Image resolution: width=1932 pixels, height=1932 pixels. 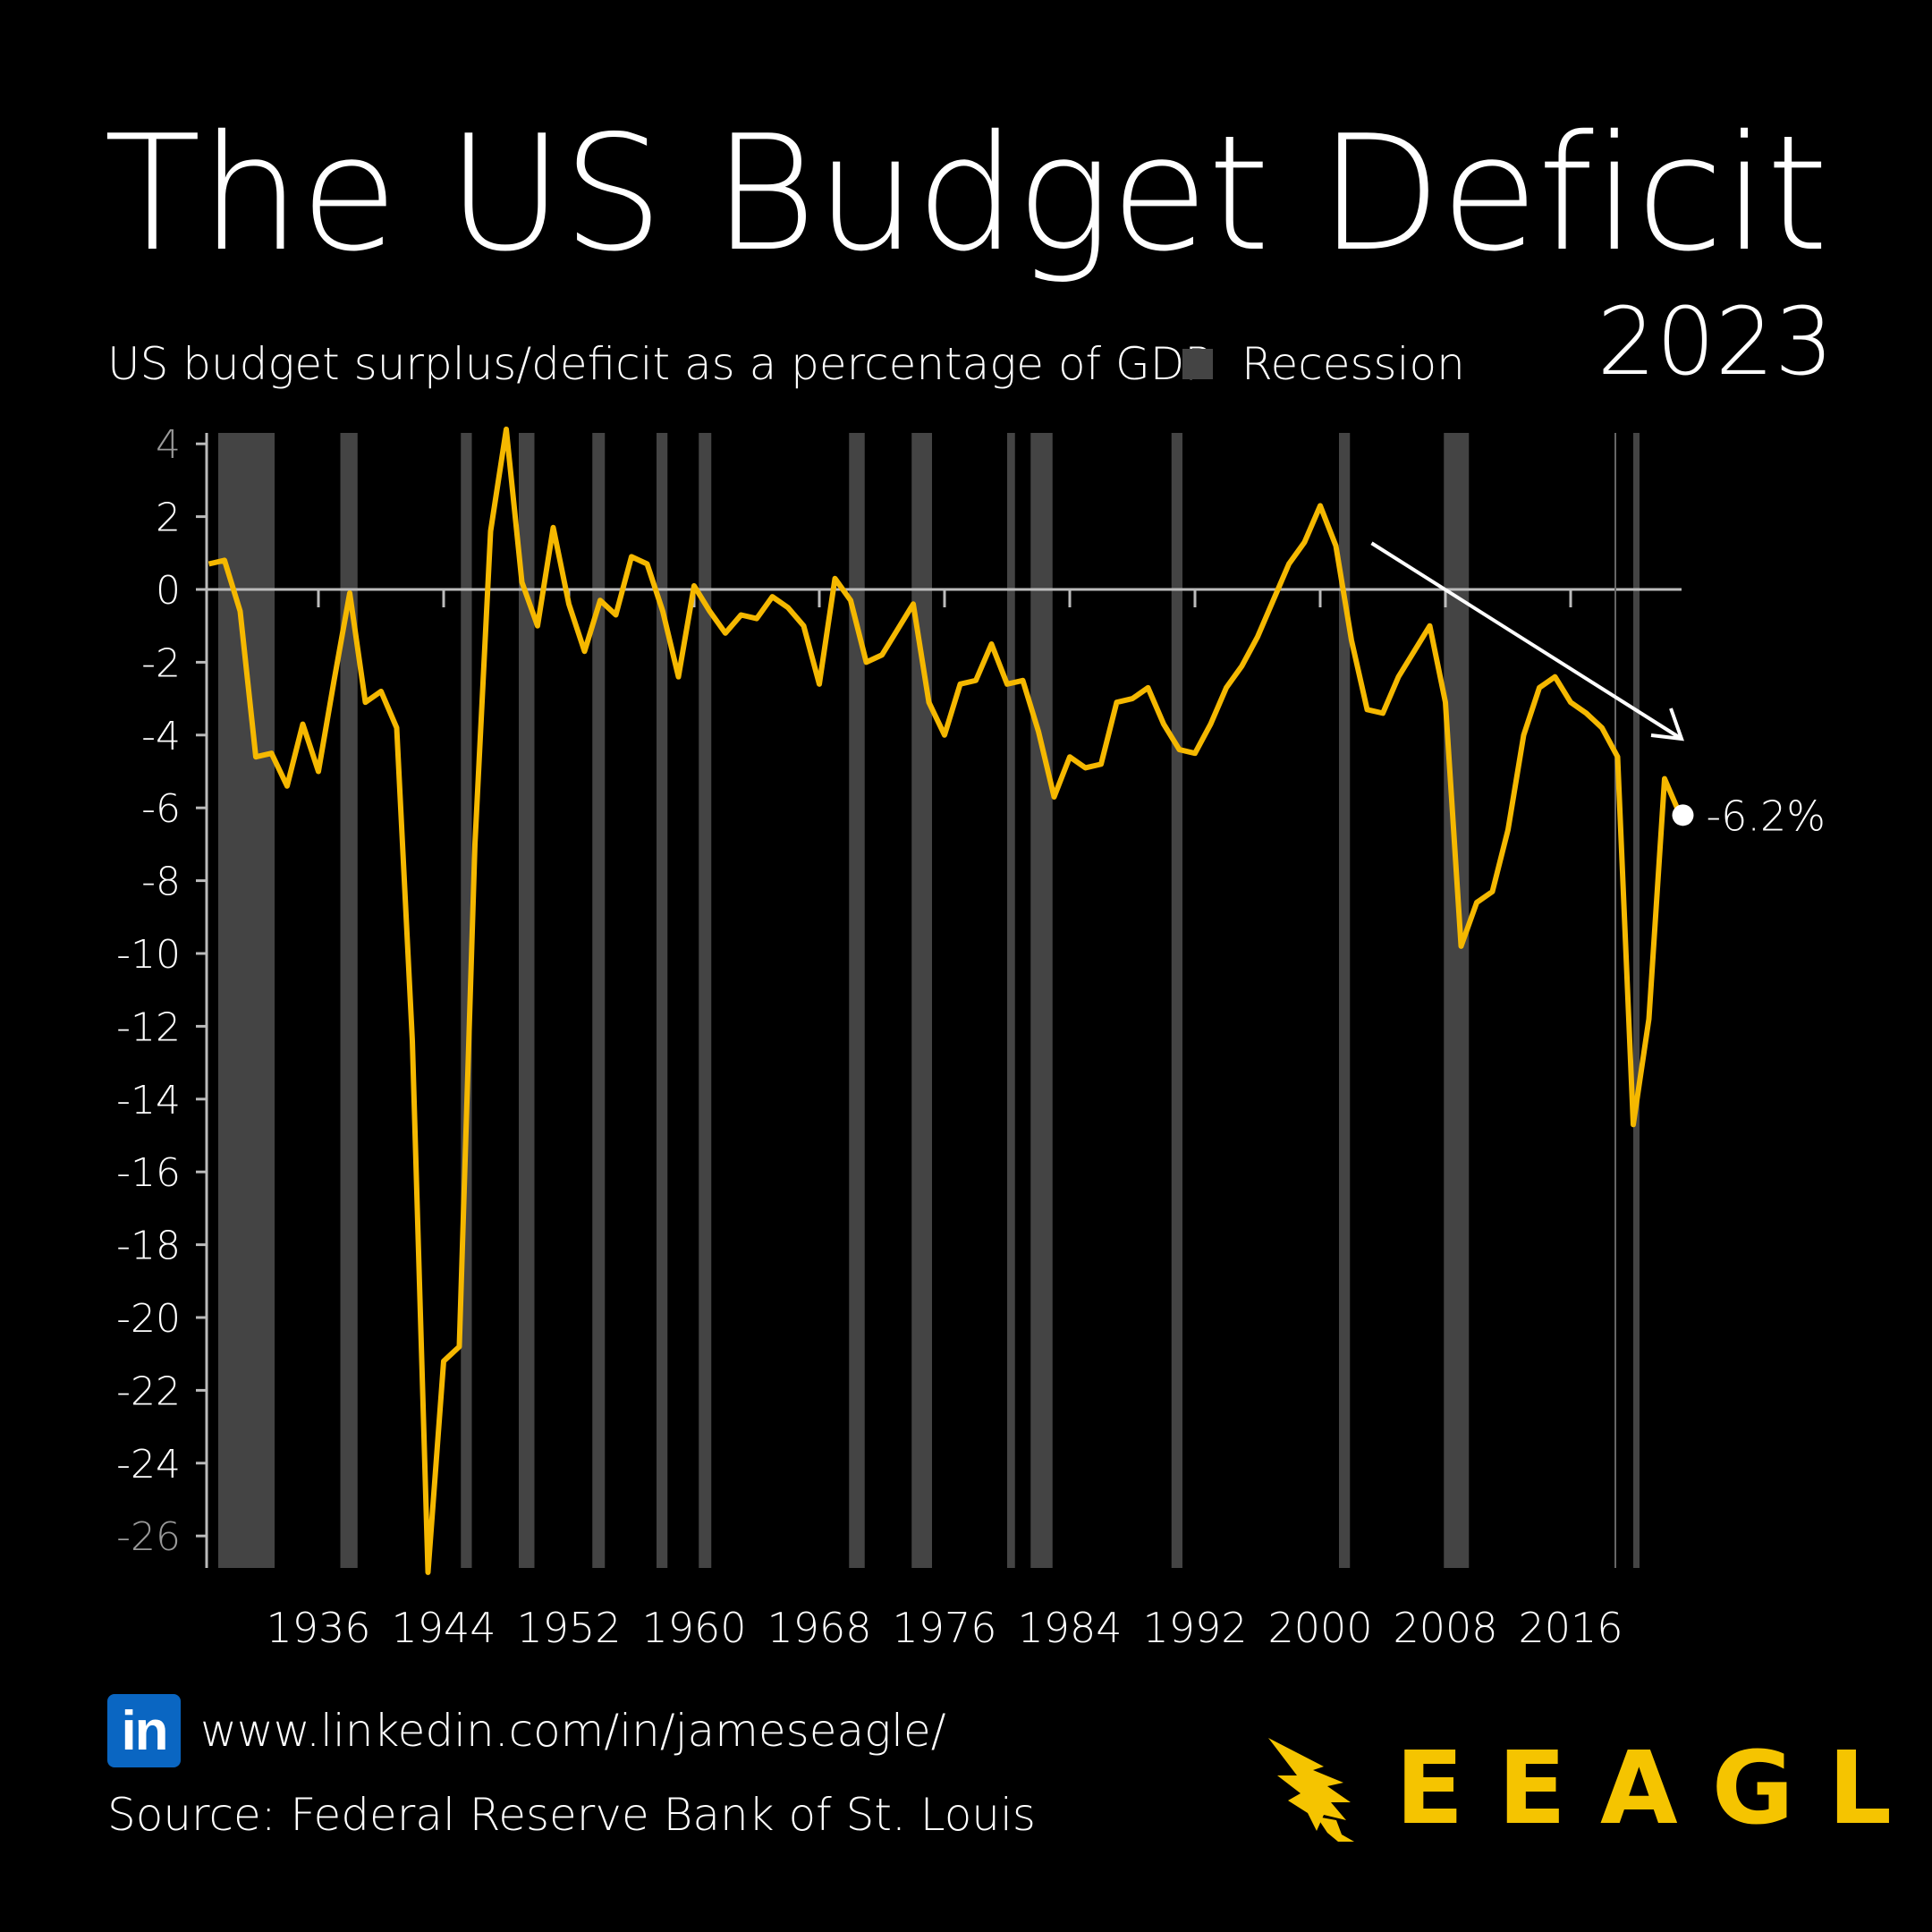 What do you see at coordinates (1570, 1628) in the screenshot?
I see `x-tick-label: 2016` at bounding box center [1570, 1628].